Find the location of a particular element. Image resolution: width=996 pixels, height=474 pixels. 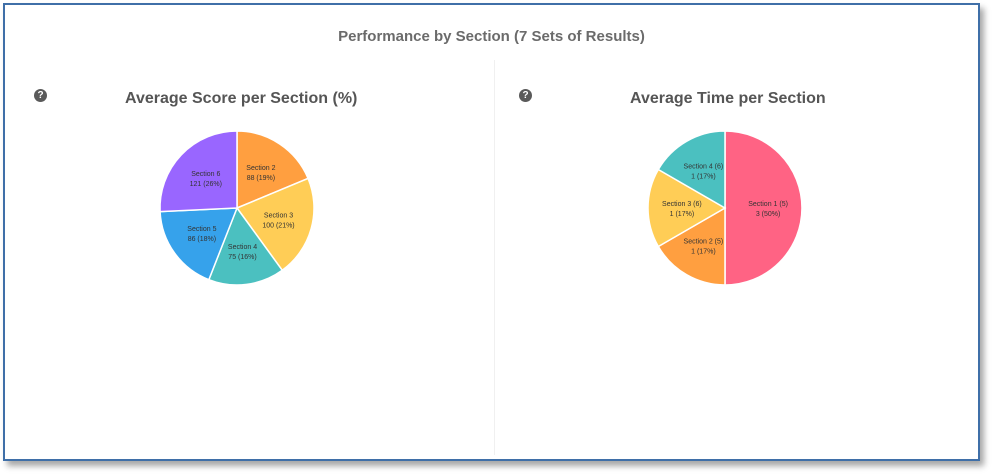

slice-label: Section 3 is located at coordinates (278, 216).